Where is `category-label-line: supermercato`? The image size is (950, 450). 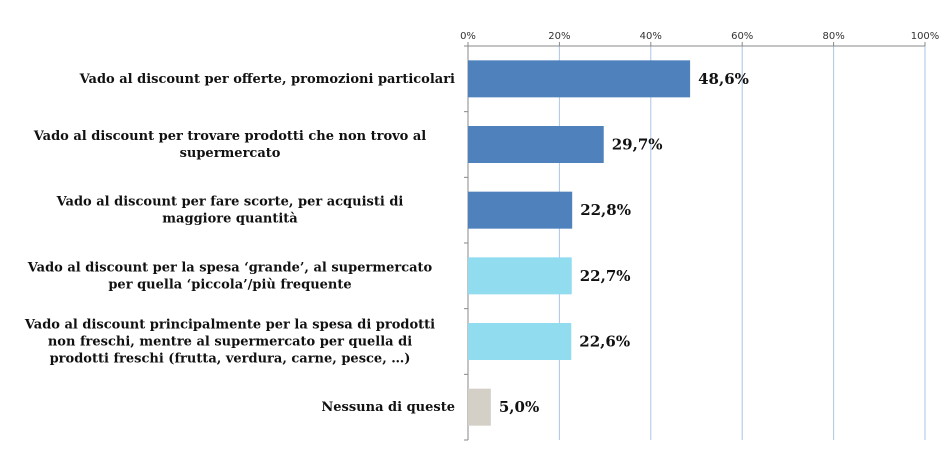
category-label-line: supermercato is located at coordinates (230, 153).